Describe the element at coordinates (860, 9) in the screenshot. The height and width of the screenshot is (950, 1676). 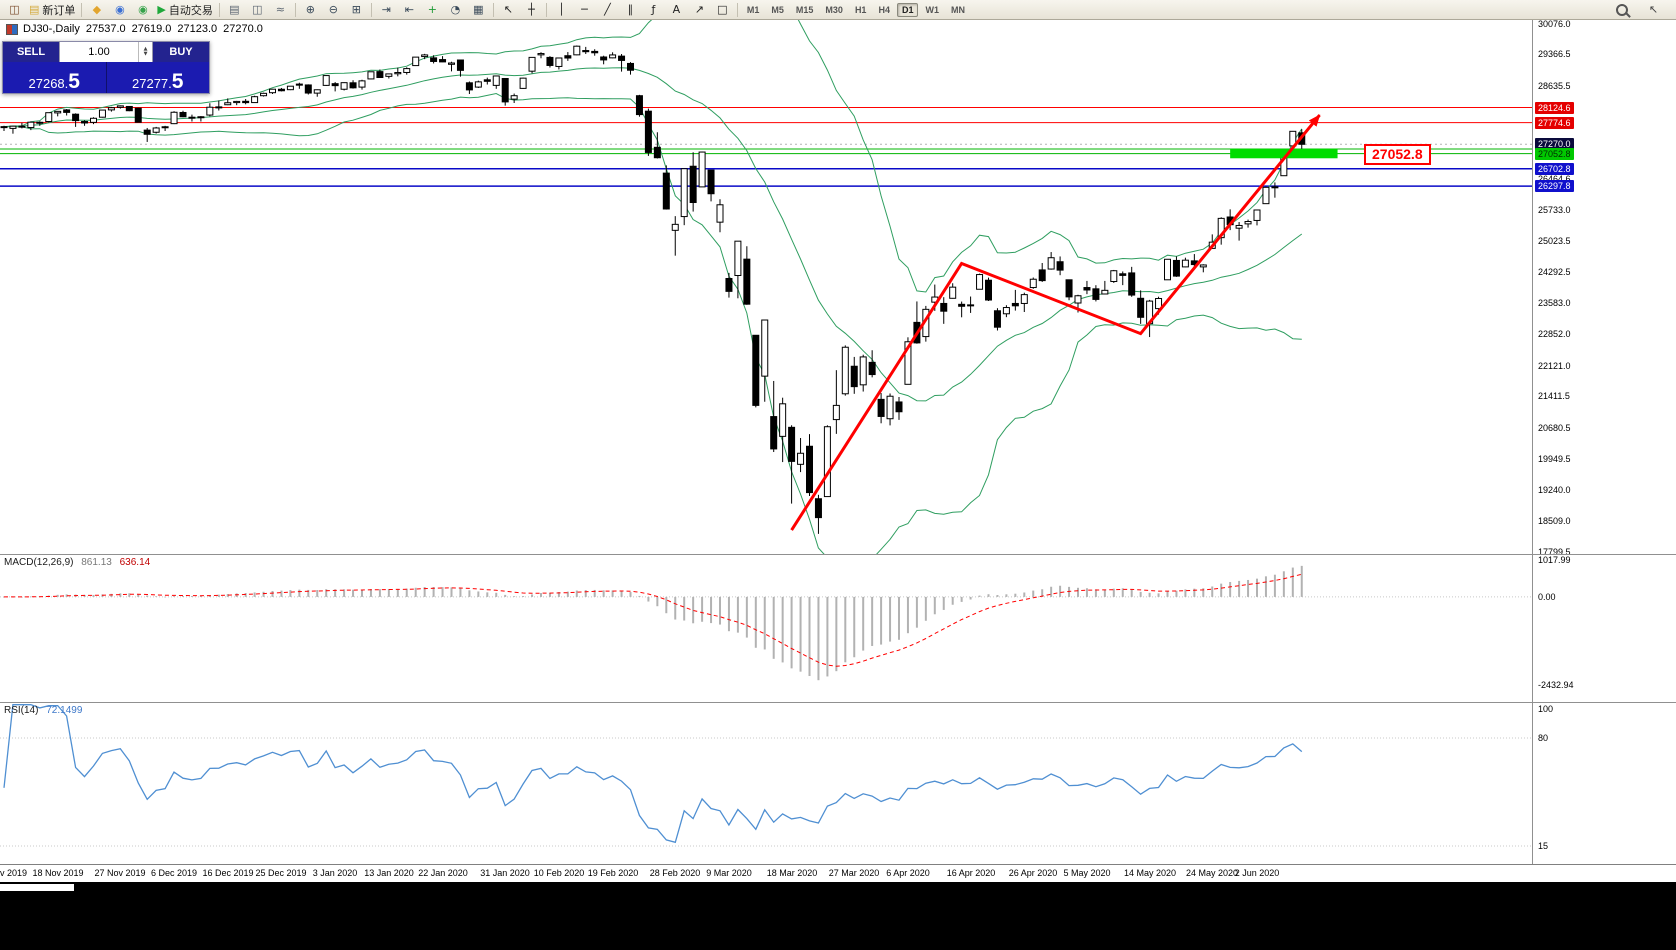
I see `timeframe-h1: H1` at that location.